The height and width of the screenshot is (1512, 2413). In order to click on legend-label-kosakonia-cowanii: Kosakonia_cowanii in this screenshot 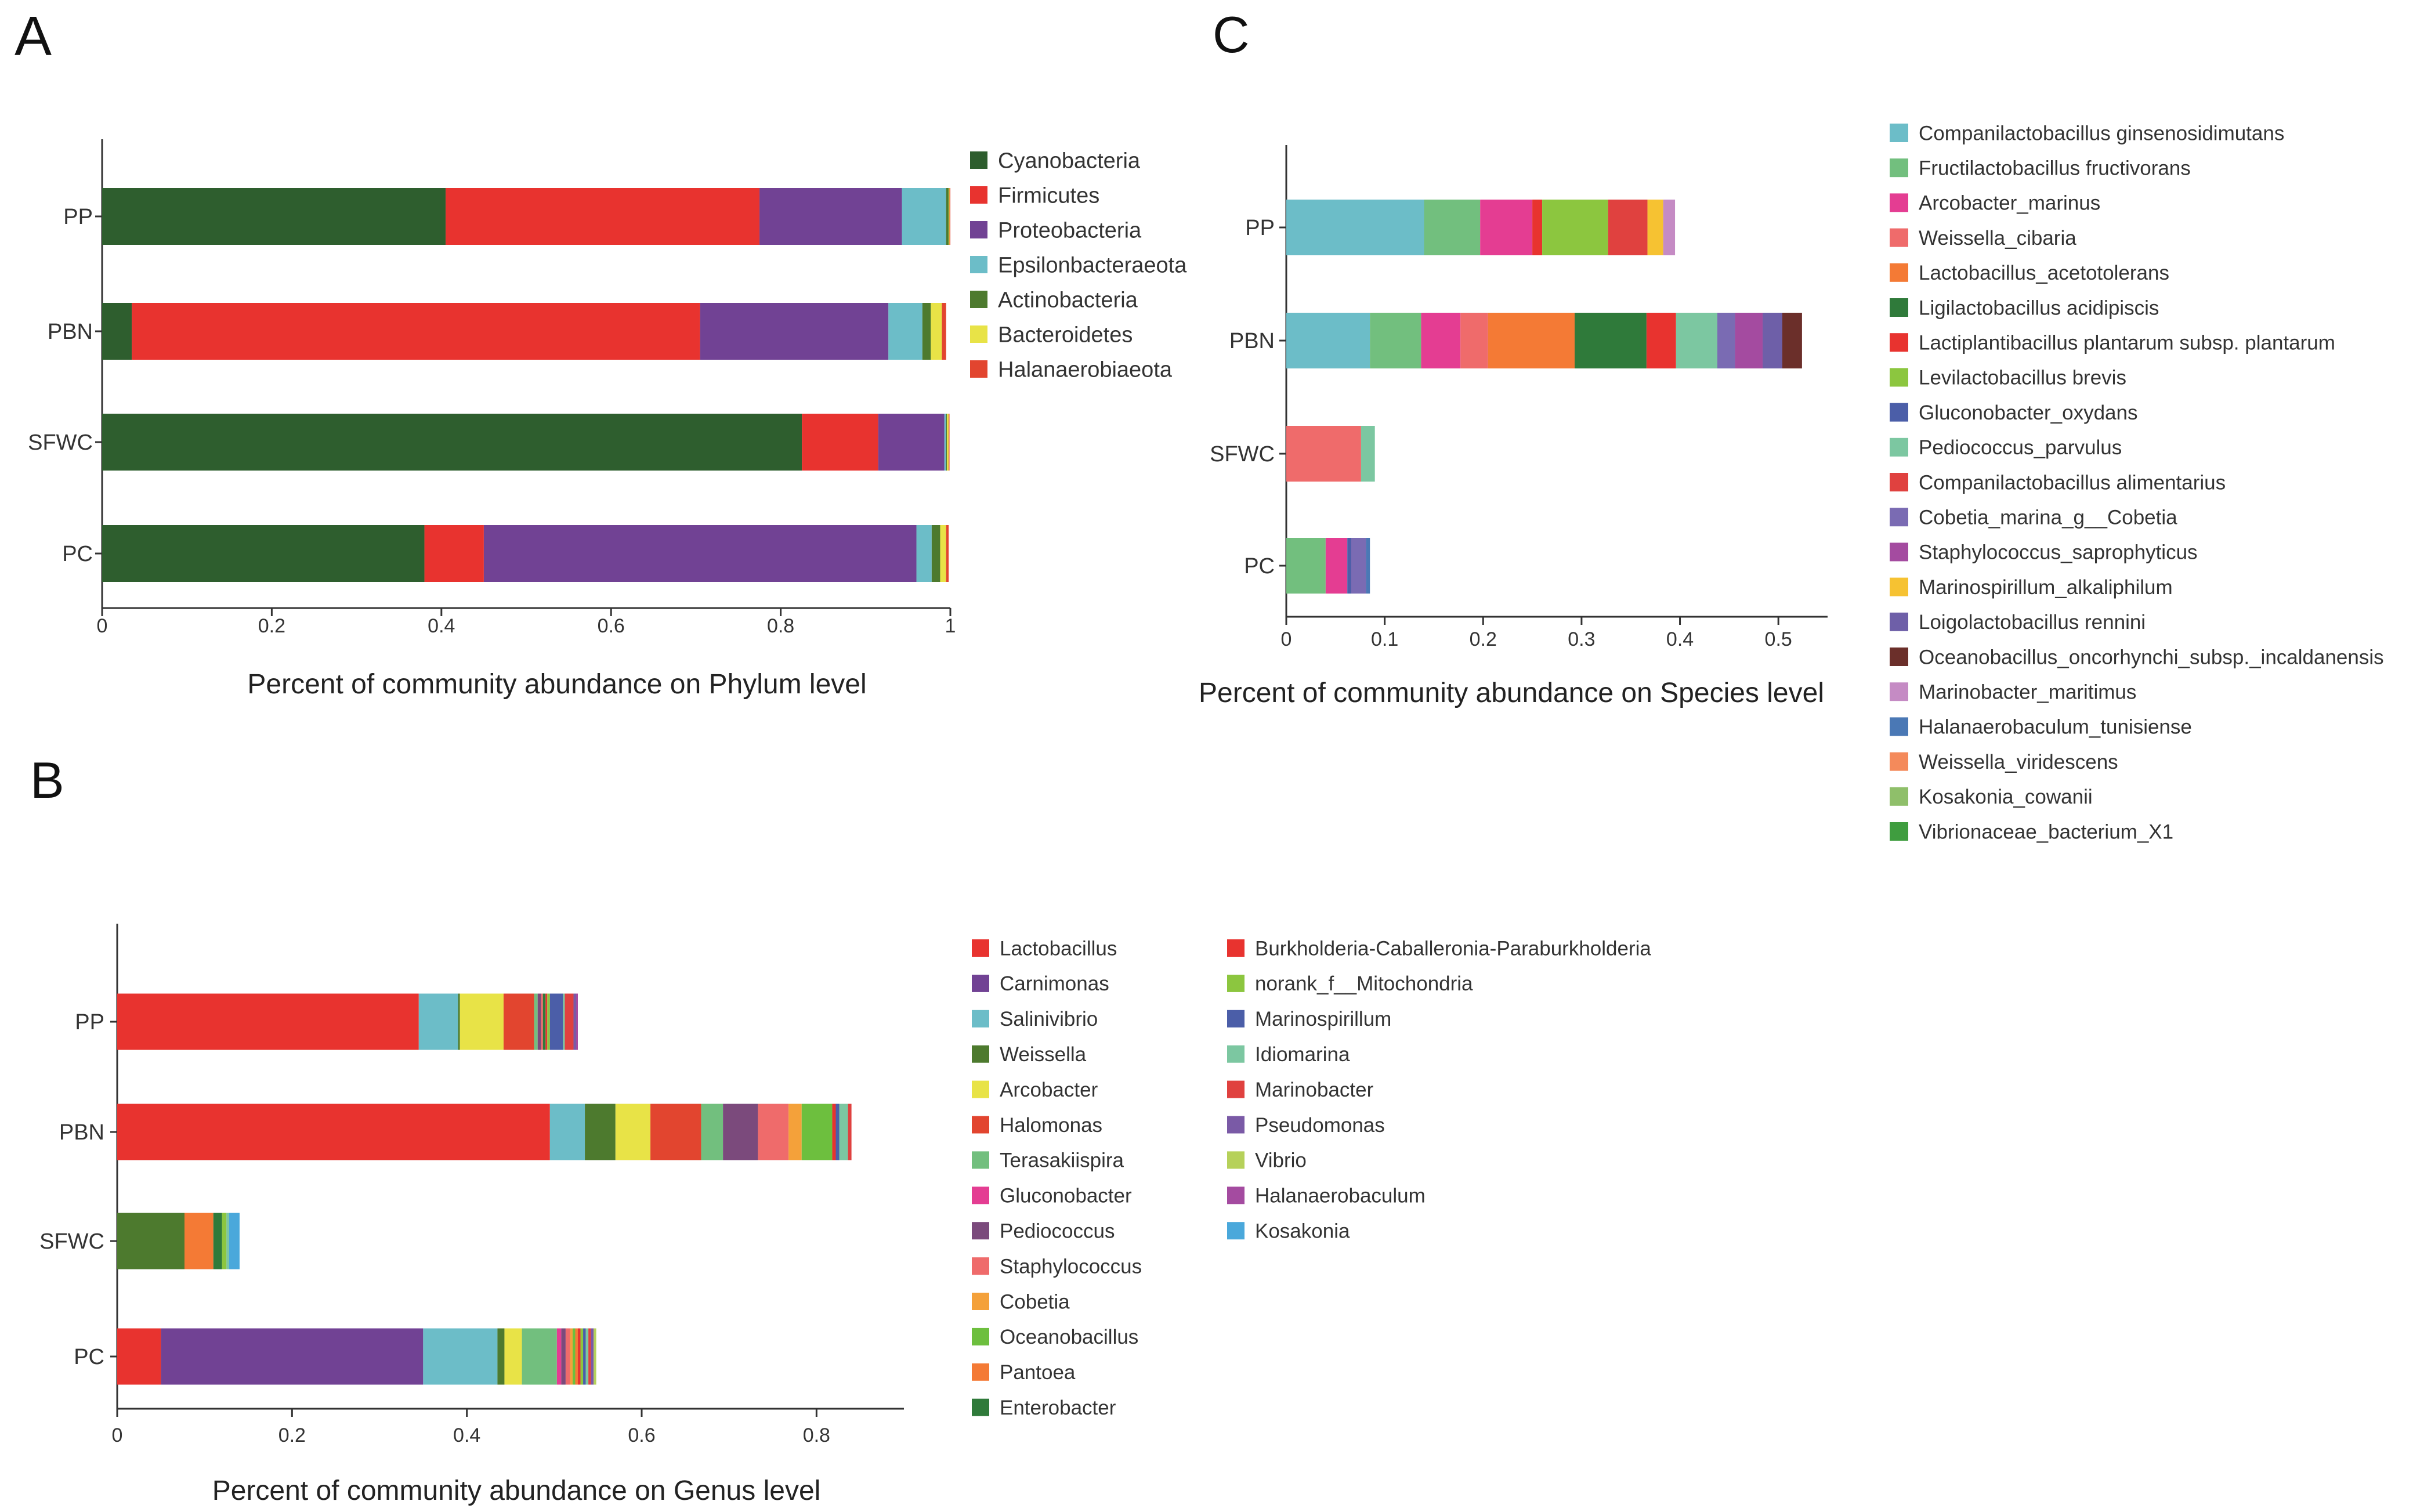, I will do `click(2006, 797)`.